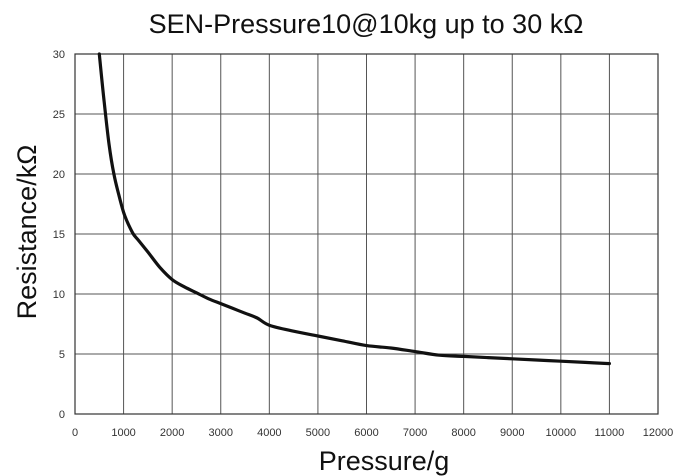 Image resolution: width=688 pixels, height=476 pixels. Describe the element at coordinates (384, 461) in the screenshot. I see `x-axis-label: Pressure/g` at that location.